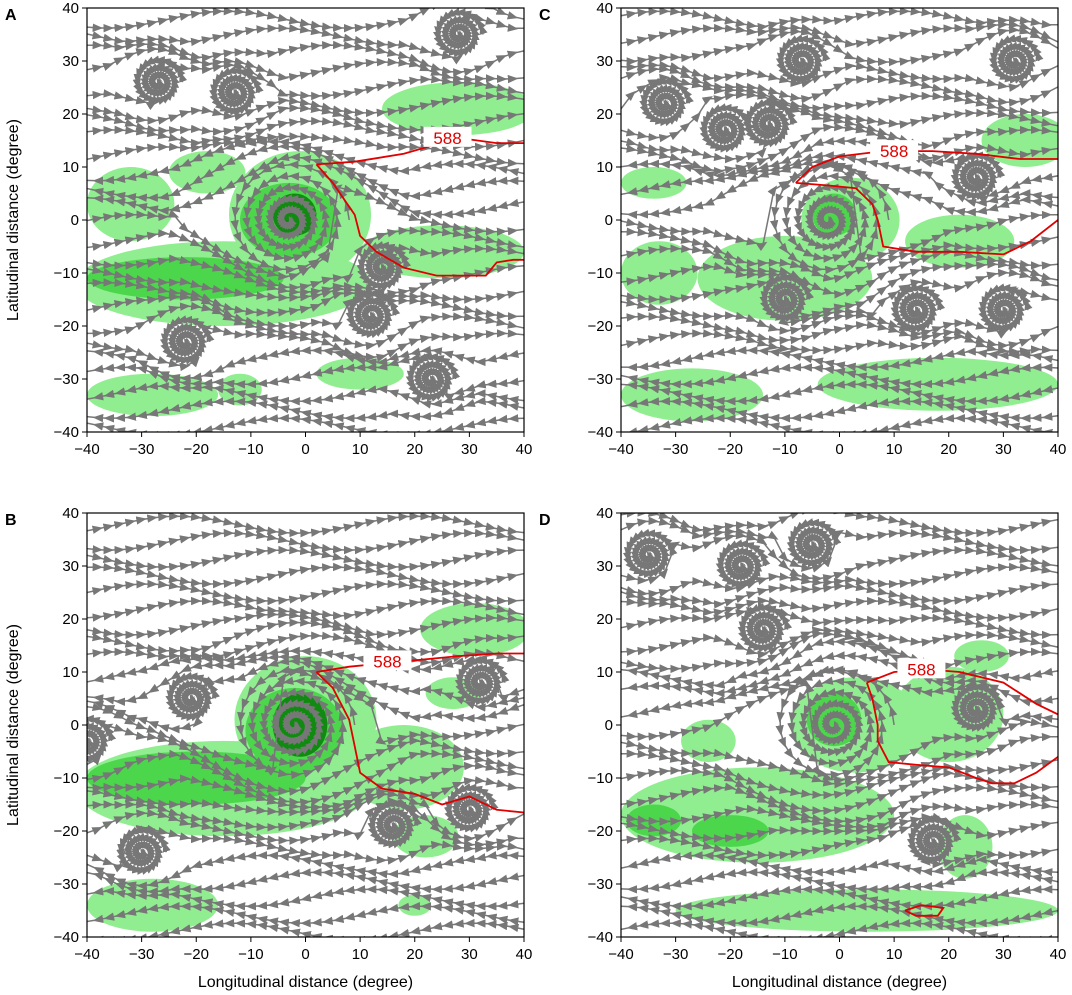 The image size is (1072, 995). What do you see at coordinates (839, 982) in the screenshot?
I see `x-axis-title: Longitudinal distance (degree)` at bounding box center [839, 982].